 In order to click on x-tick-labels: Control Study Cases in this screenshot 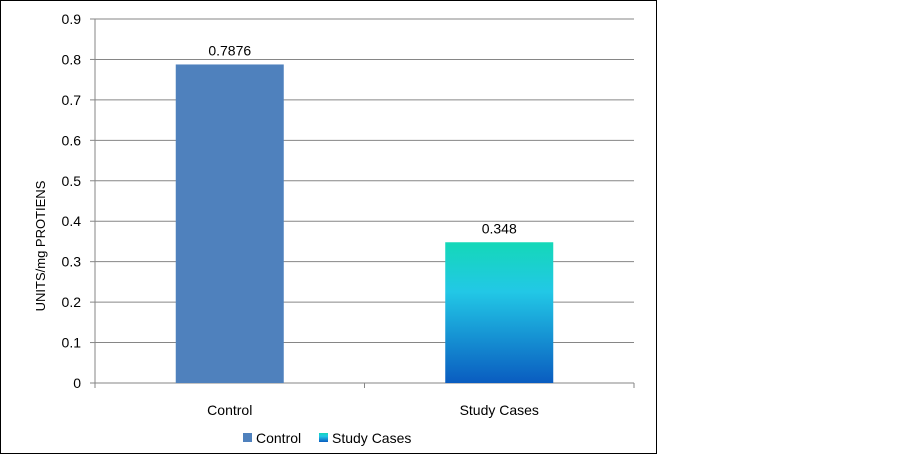, I will do `click(373, 410)`.